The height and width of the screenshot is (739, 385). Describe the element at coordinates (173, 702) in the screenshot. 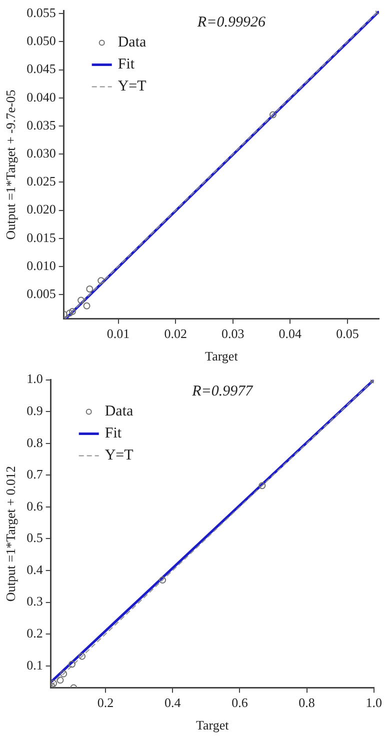

I see `x-tick-label: 0.4` at that location.